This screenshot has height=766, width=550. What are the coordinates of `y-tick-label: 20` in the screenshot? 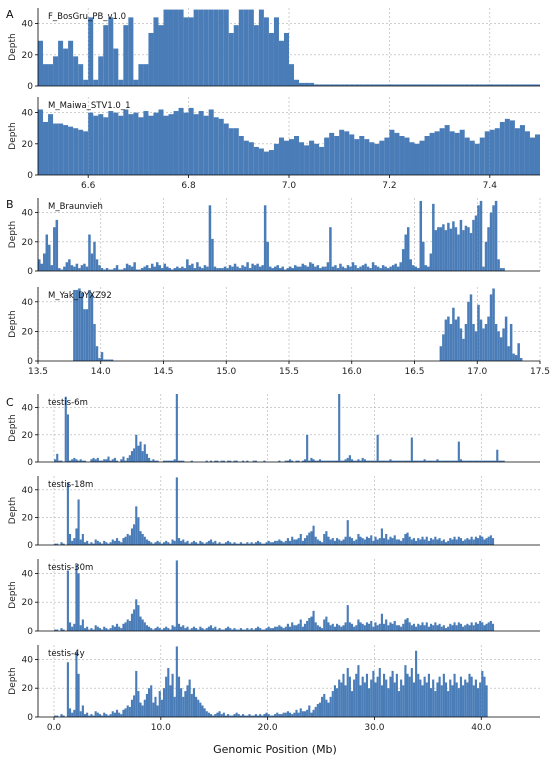 It's located at (28, 145).